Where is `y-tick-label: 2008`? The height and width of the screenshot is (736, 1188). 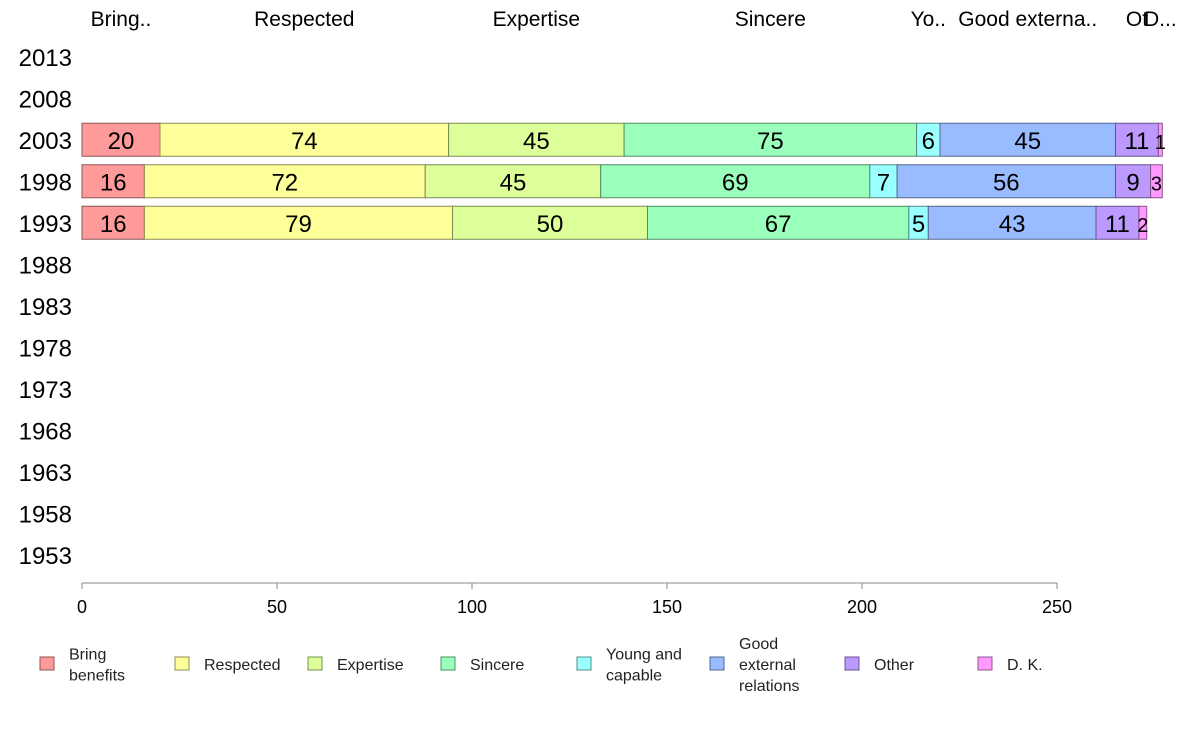 y-tick-label: 2008 is located at coordinates (45, 99).